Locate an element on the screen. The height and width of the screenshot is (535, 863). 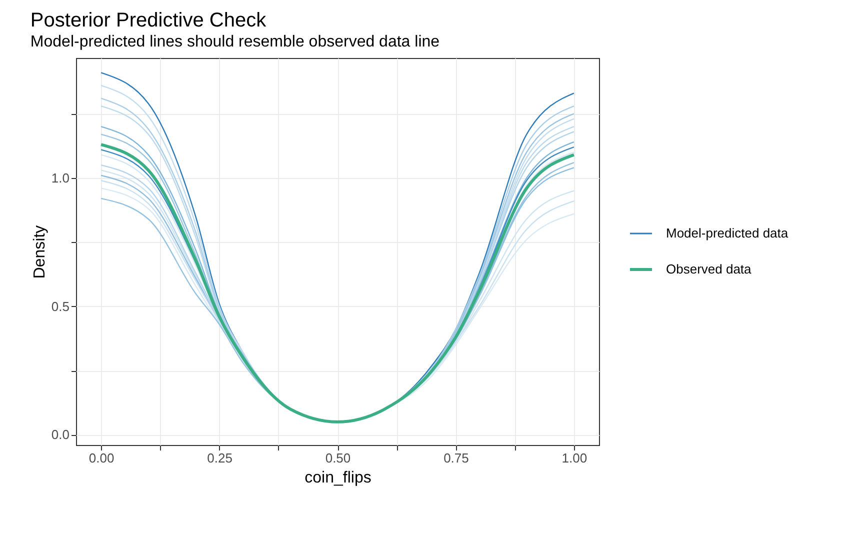
chart-subtitle: Model-predicted lines should resemble observed data line is located at coordinates (235, 42).